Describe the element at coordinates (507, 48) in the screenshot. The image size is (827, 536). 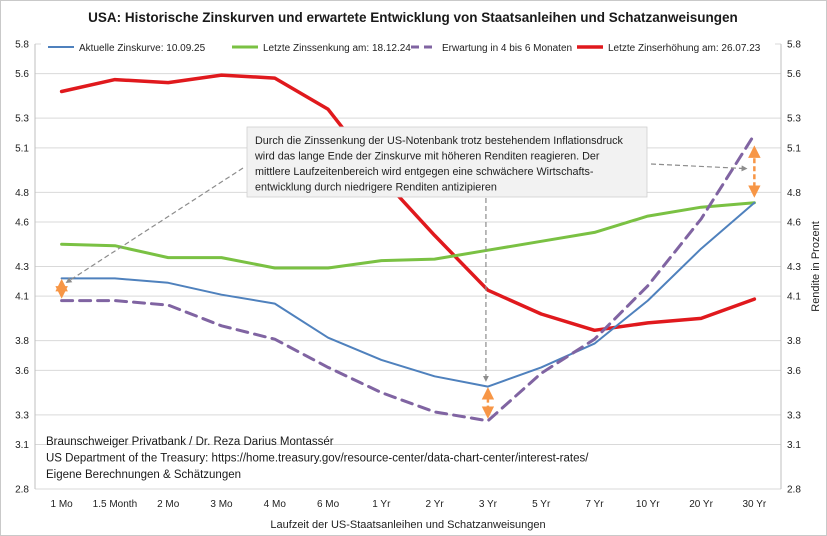
I see `legend-label-2: Erwartung in 4 bis 6 Monaten` at that location.